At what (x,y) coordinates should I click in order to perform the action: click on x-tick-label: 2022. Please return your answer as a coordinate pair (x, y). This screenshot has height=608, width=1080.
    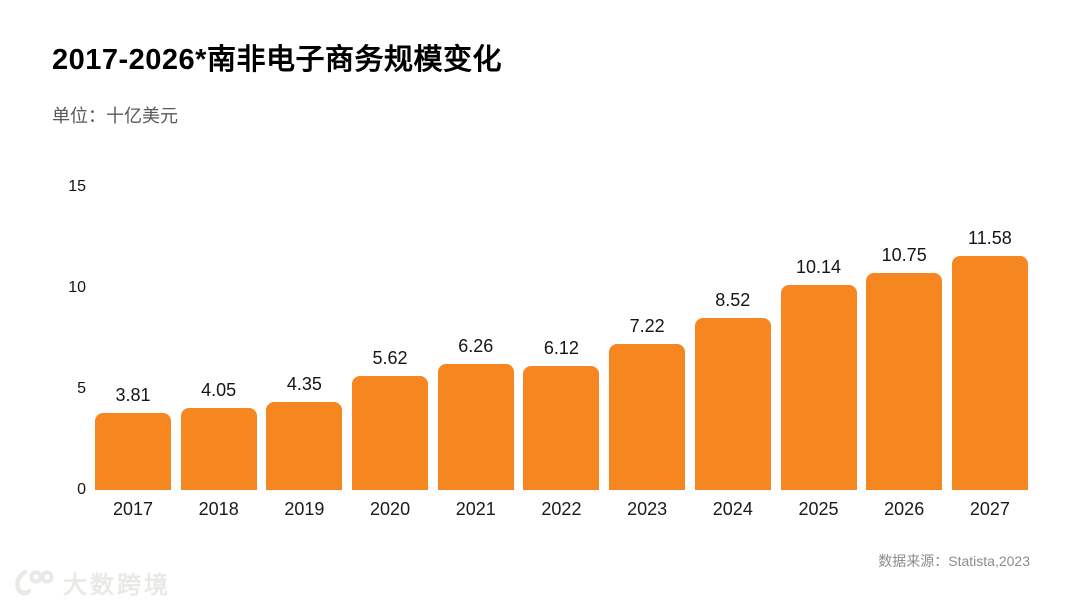
    Looking at the image, I should click on (561, 509).